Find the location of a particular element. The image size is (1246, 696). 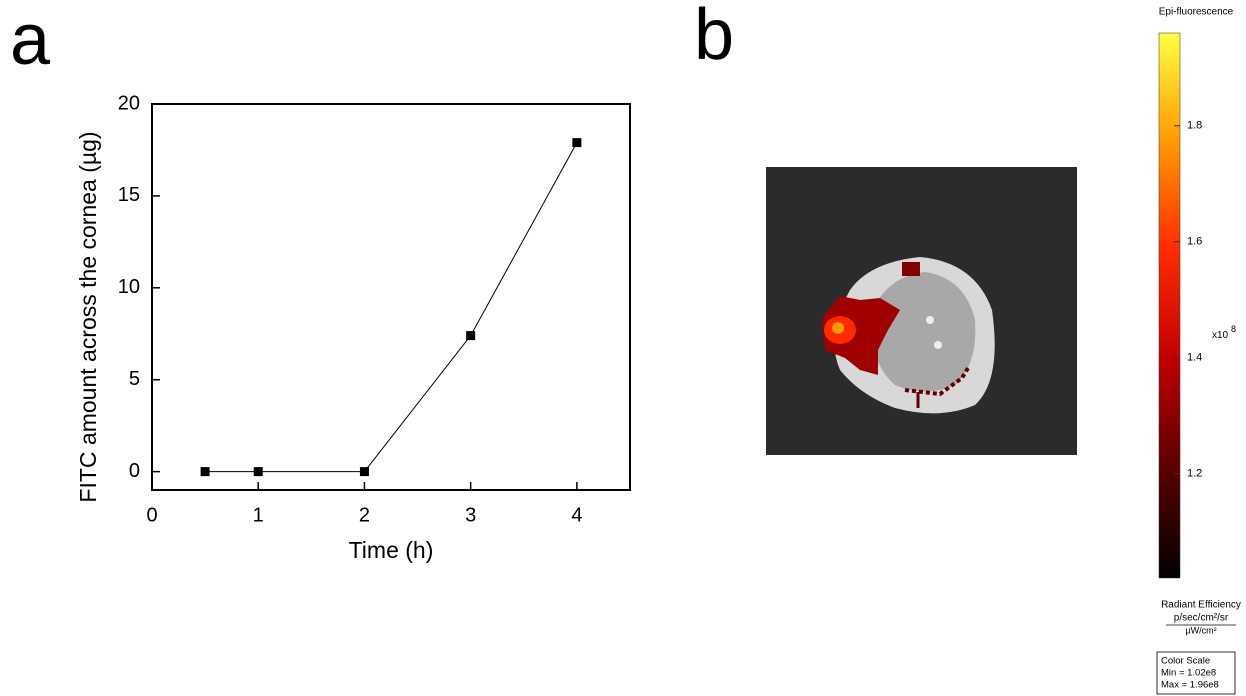

x-tick-label: 3 is located at coordinates (470, 515).